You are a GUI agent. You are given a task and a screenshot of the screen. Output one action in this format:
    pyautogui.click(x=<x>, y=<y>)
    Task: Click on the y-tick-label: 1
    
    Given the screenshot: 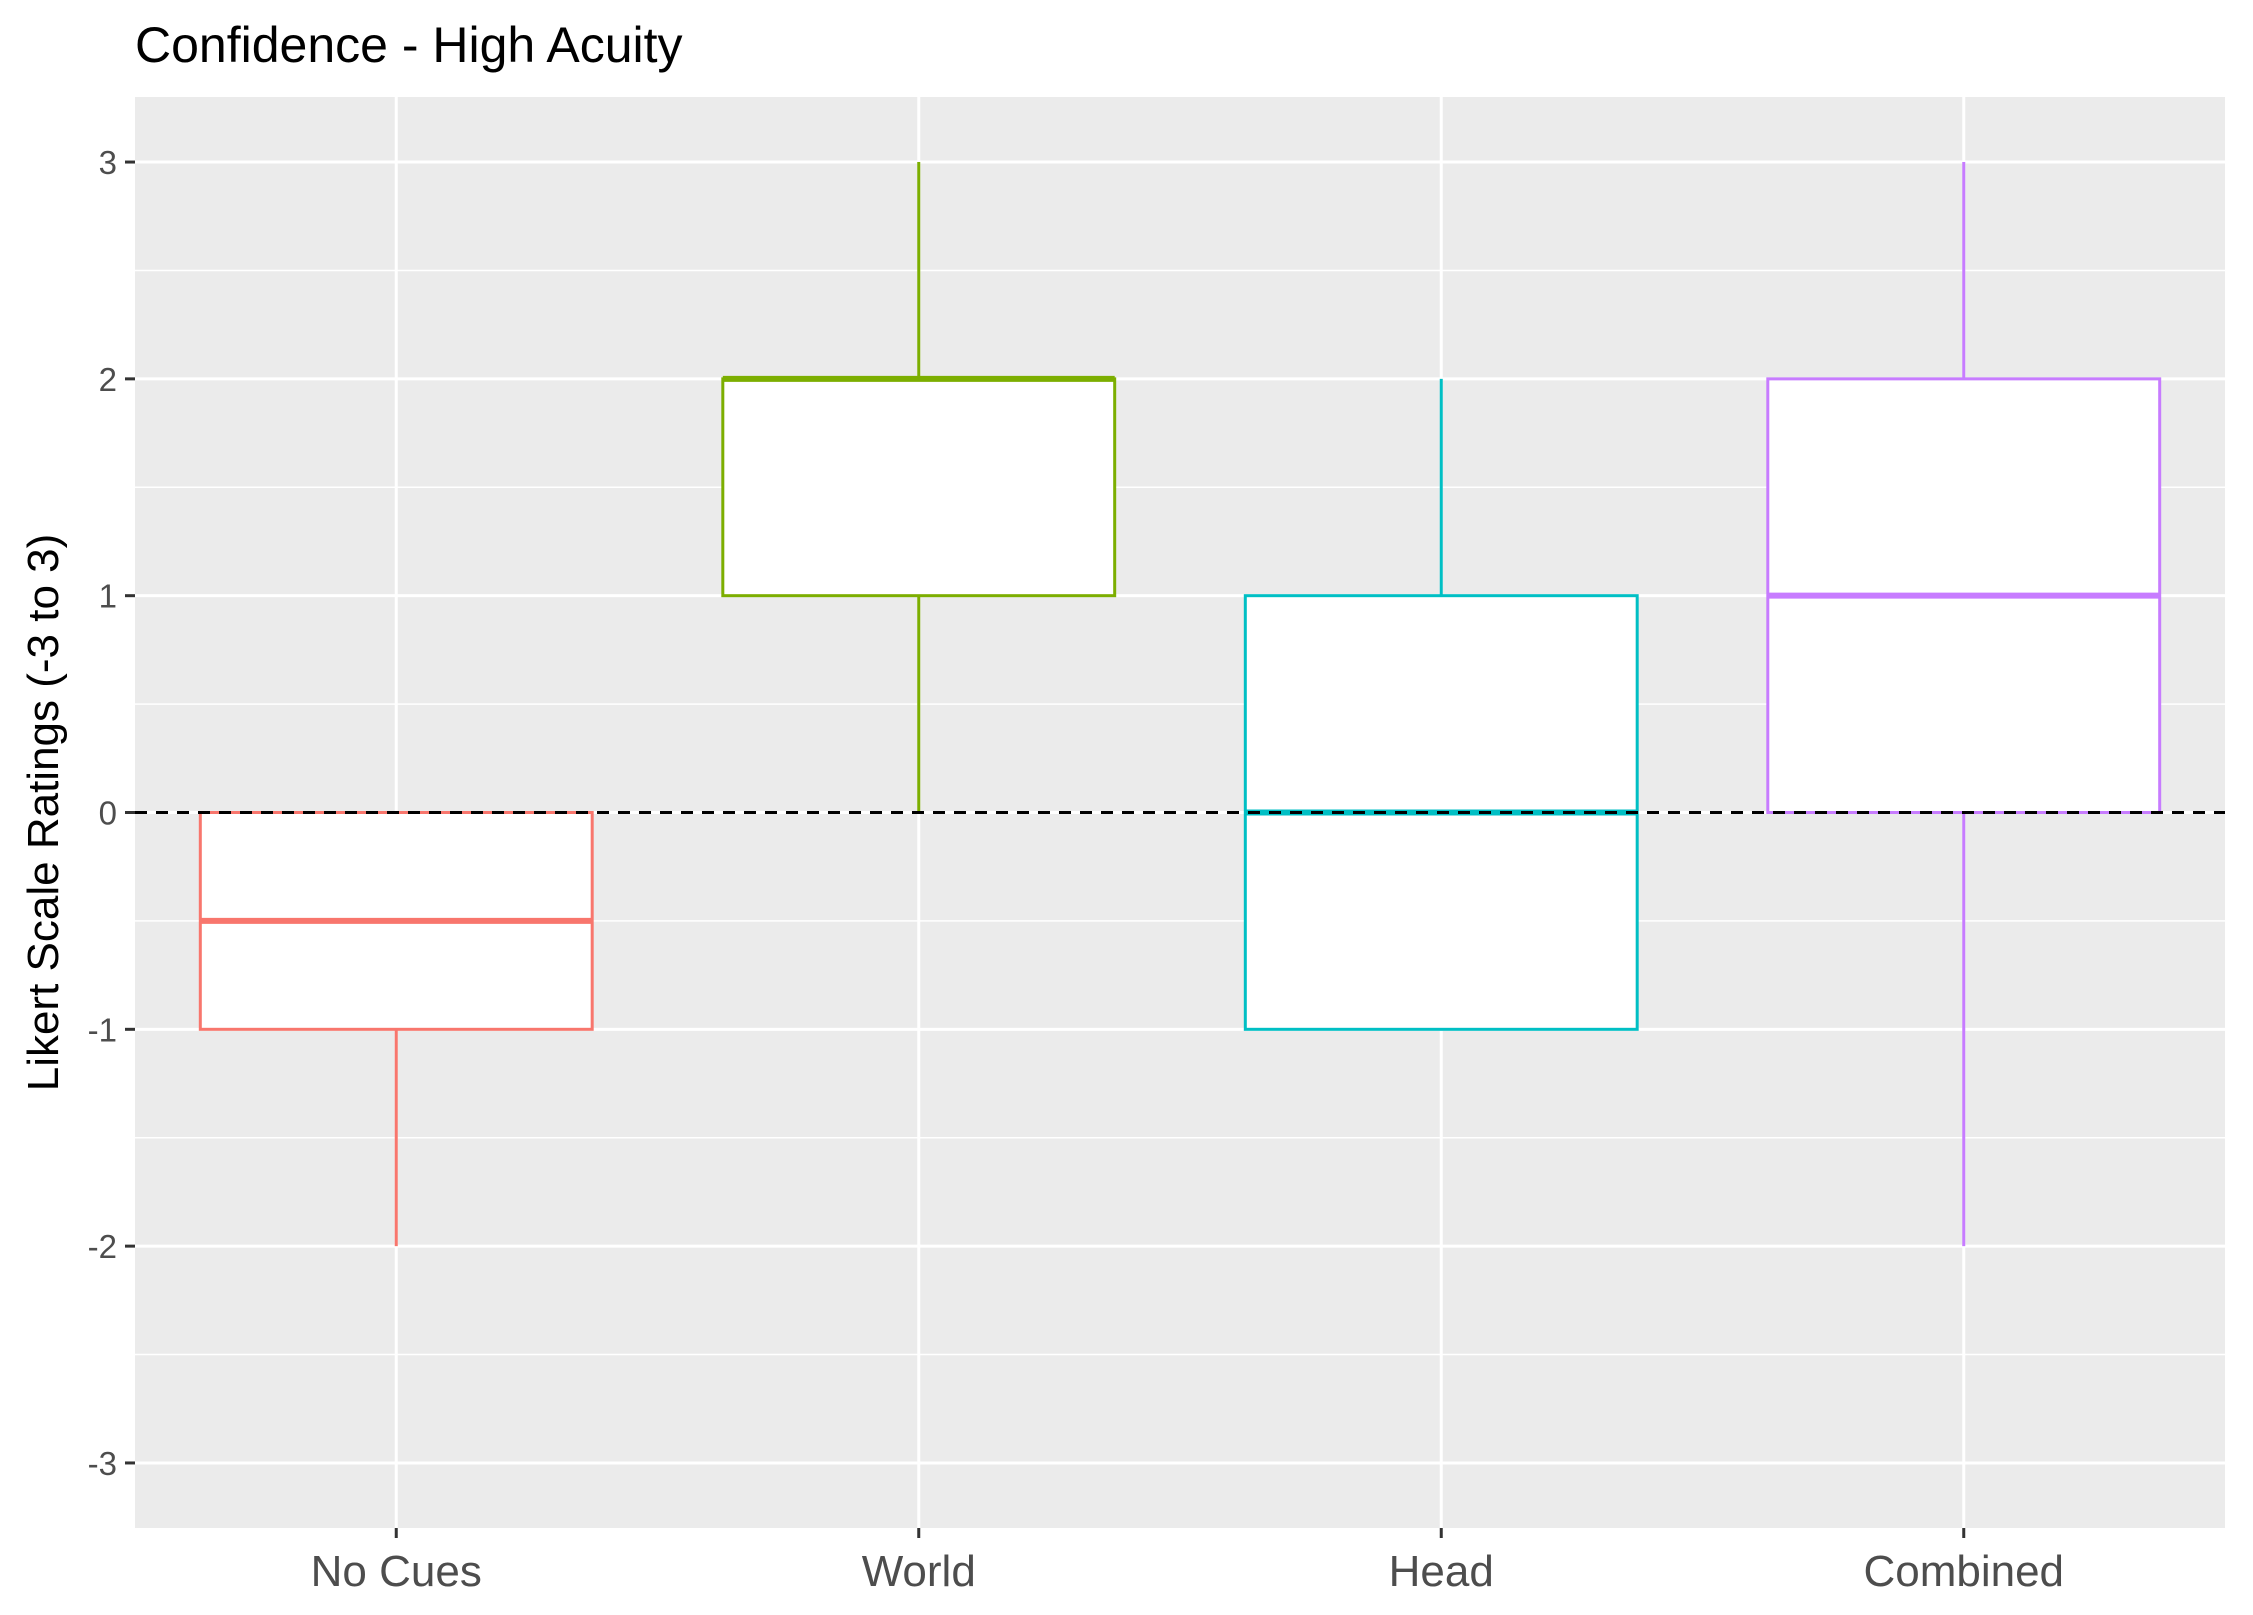 What is the action you would take?
    pyautogui.click(x=108, y=596)
    